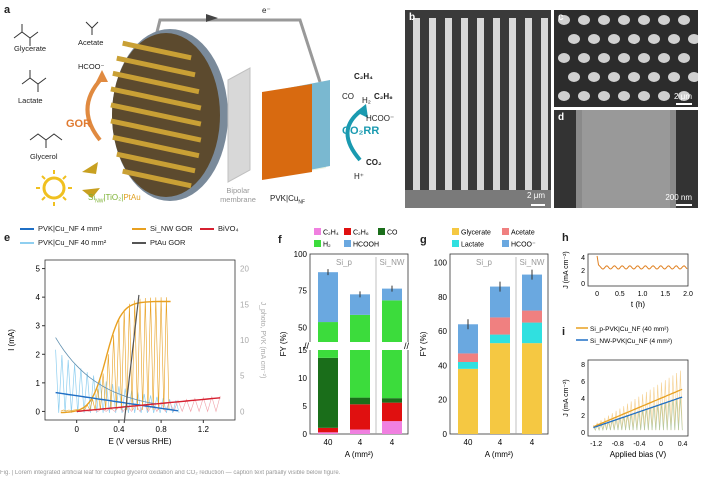 The height and width of the screenshot is (481, 703). What do you see at coordinates (244, 340) in the screenshot?
I see `e-y2tick-label-2: 10` at bounding box center [244, 340].